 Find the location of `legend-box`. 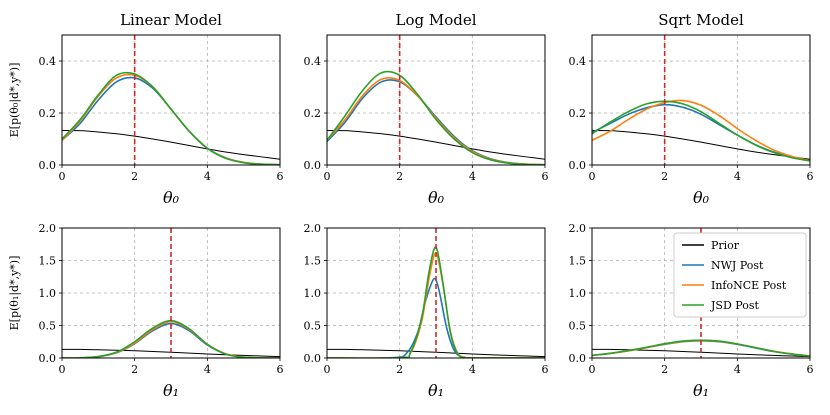

legend-box is located at coordinates (740, 275).